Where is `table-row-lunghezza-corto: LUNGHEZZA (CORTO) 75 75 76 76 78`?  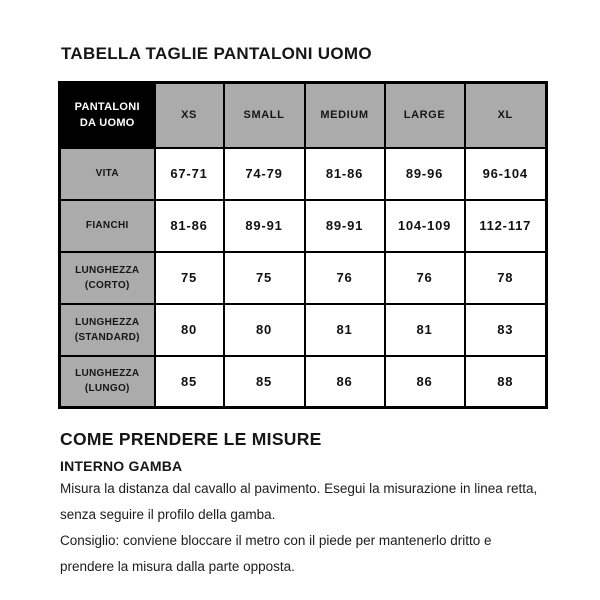 table-row-lunghezza-corto: LUNGHEZZA (CORTO) 75 75 76 76 78 is located at coordinates (303, 277).